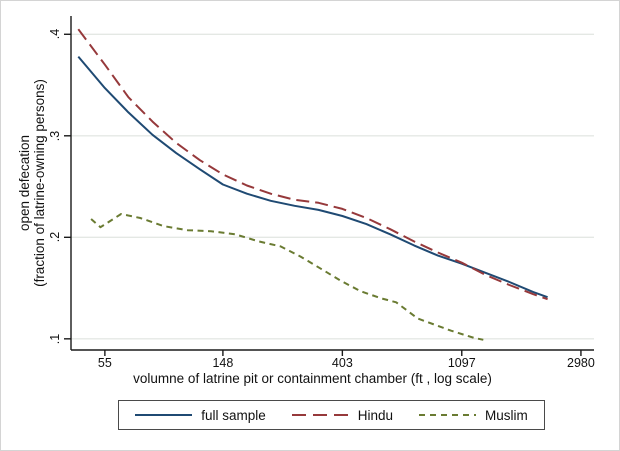 This screenshot has width=620, height=451. I want to click on legend-label-full-sample: full sample, so click(233, 415).